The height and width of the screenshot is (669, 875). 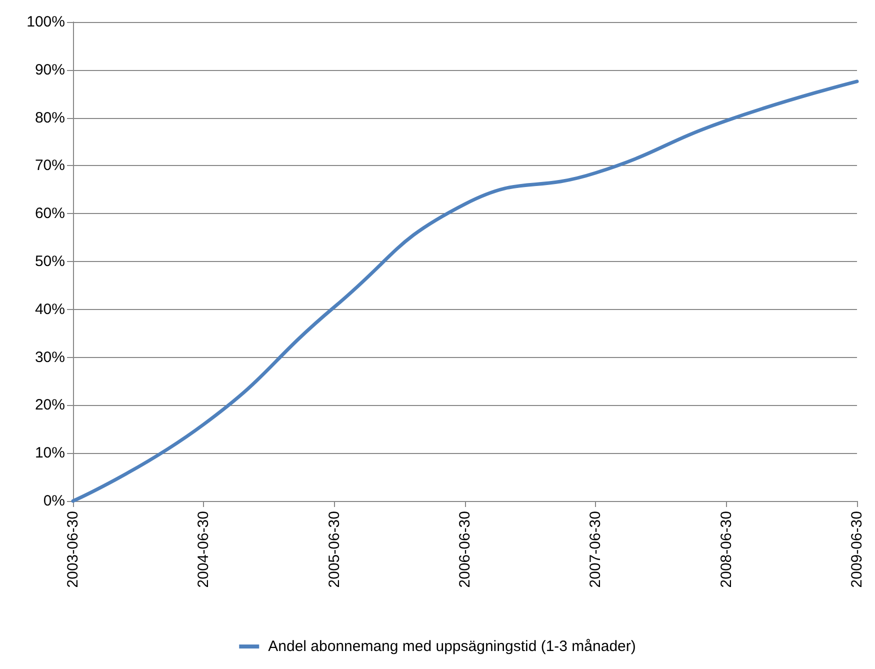 What do you see at coordinates (49, 213) in the screenshot?
I see `y-tick-label: 60%` at bounding box center [49, 213].